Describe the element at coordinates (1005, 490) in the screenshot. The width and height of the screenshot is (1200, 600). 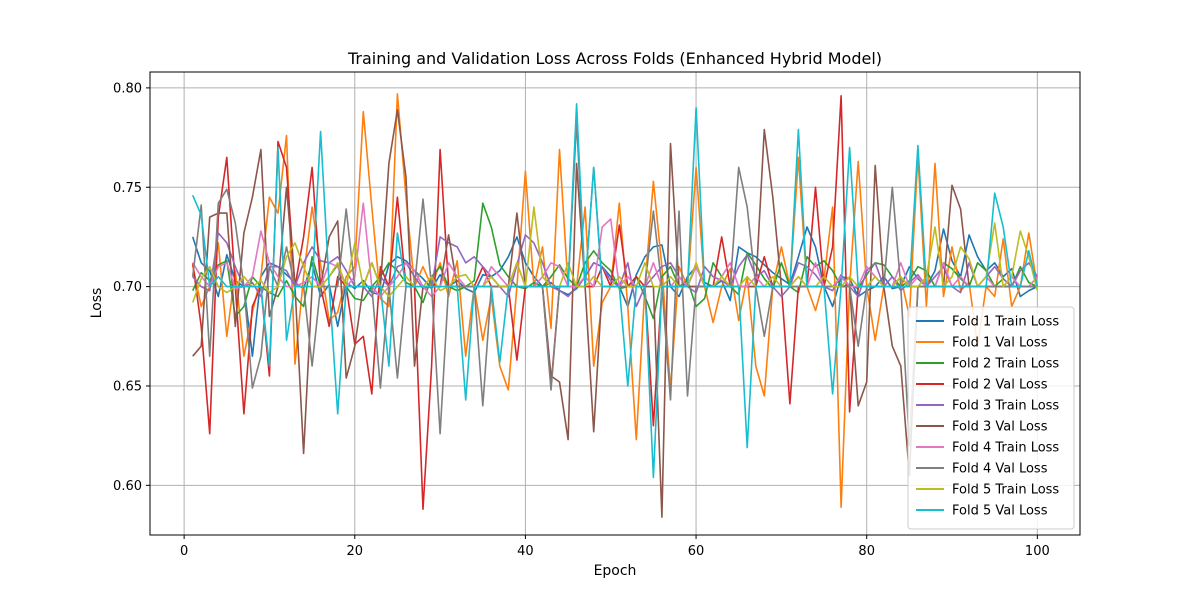
I see `legend-label: Fold 5 Train Loss` at that location.